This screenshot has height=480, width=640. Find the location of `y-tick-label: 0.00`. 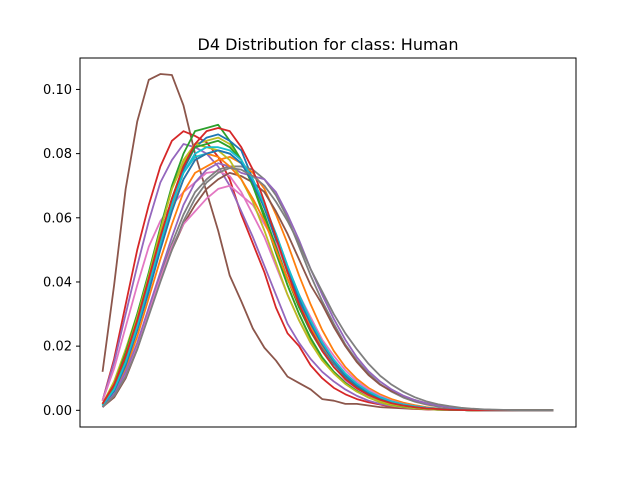

y-tick-label: 0.00 is located at coordinates (57, 411).